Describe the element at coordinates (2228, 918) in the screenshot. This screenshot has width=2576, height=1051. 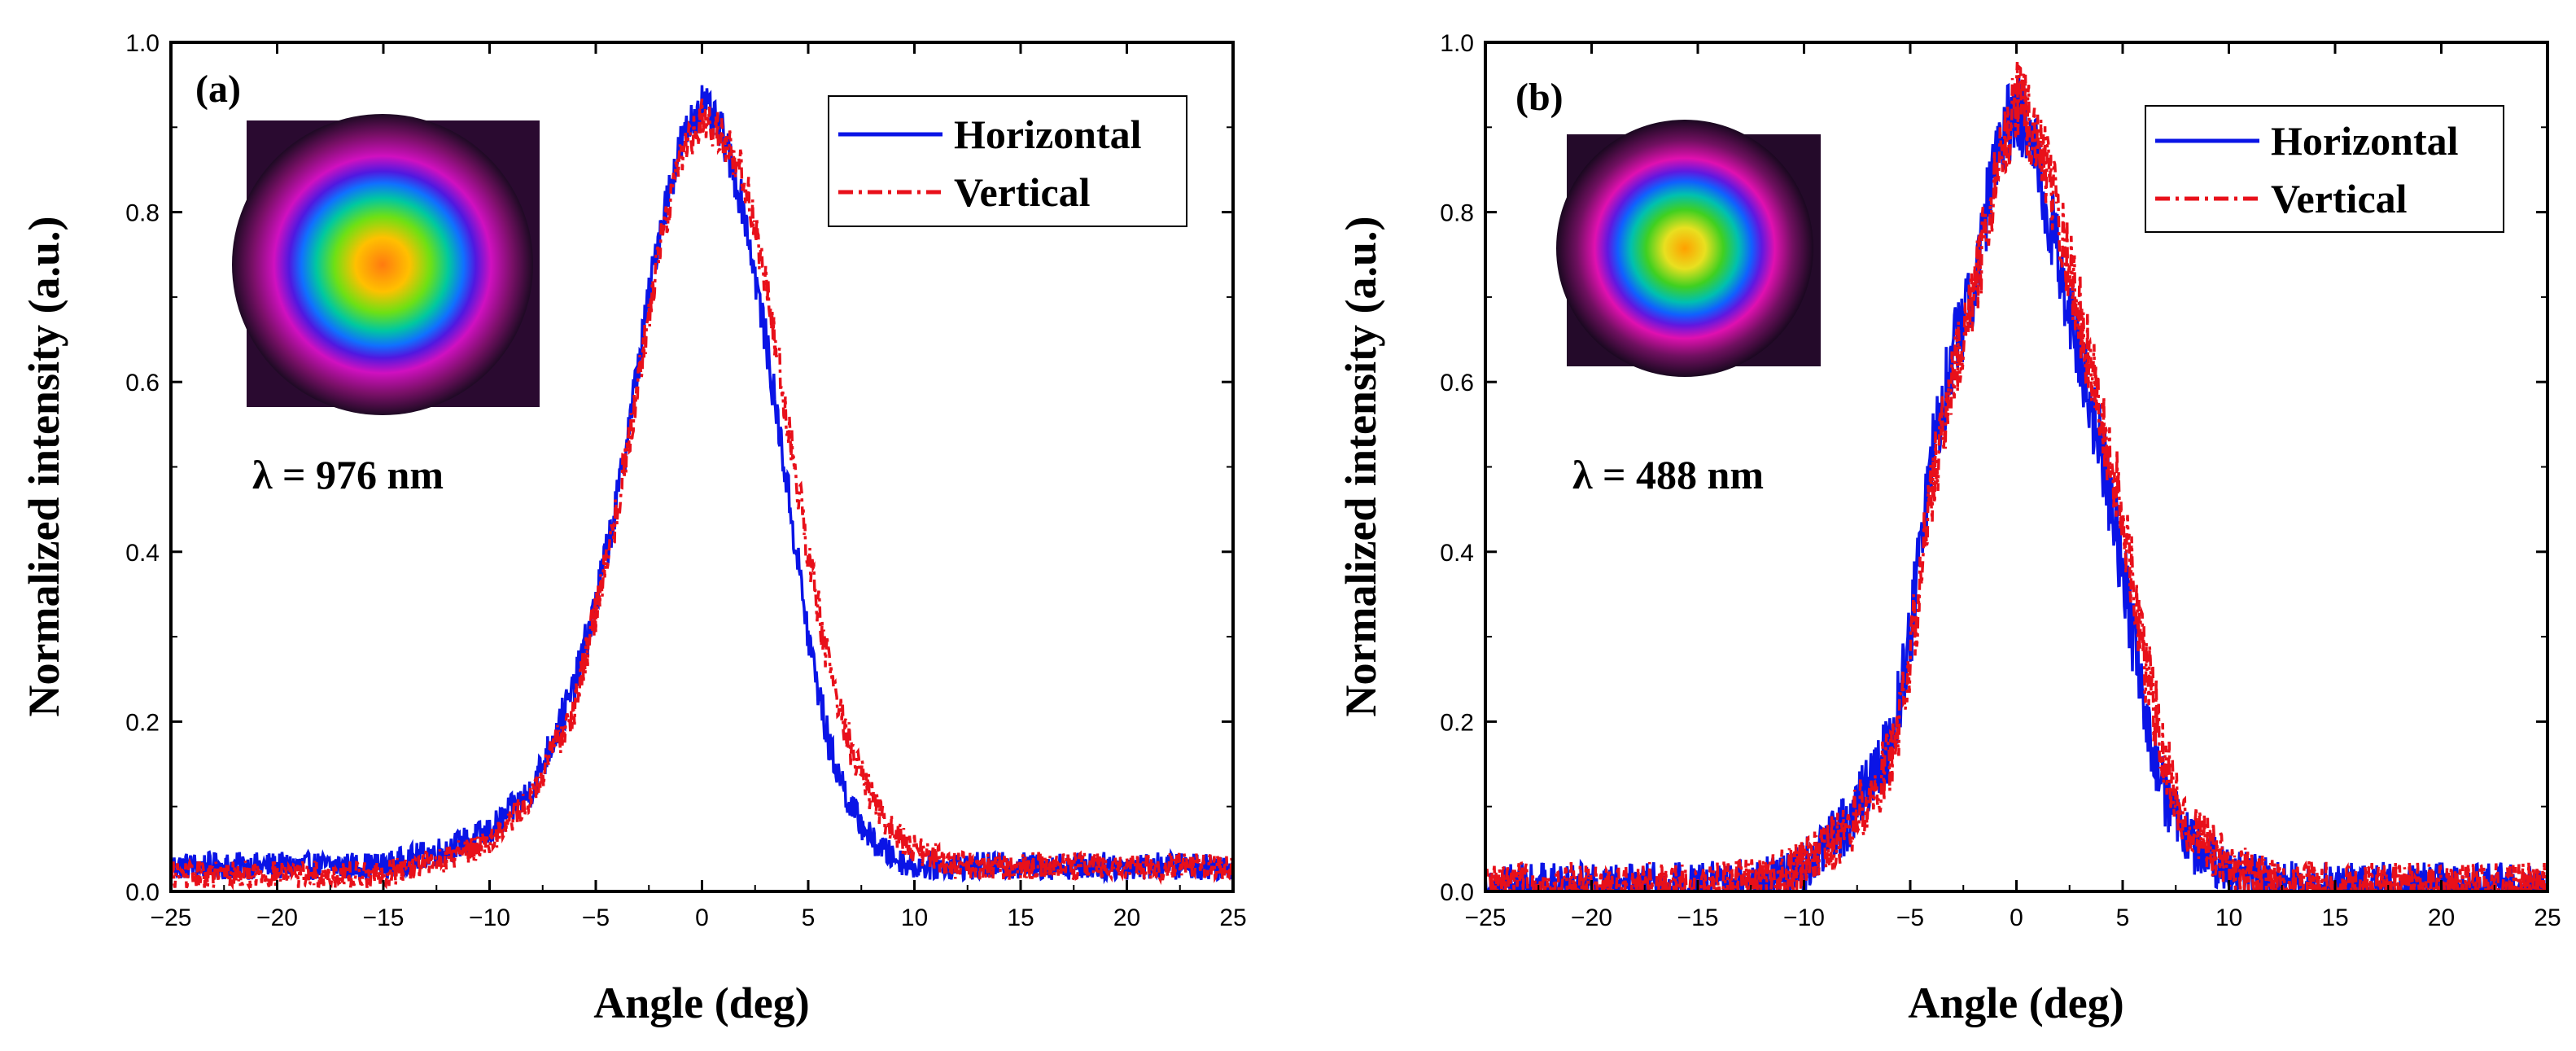
I see `panel-b-x-tick-label: 10` at that location.